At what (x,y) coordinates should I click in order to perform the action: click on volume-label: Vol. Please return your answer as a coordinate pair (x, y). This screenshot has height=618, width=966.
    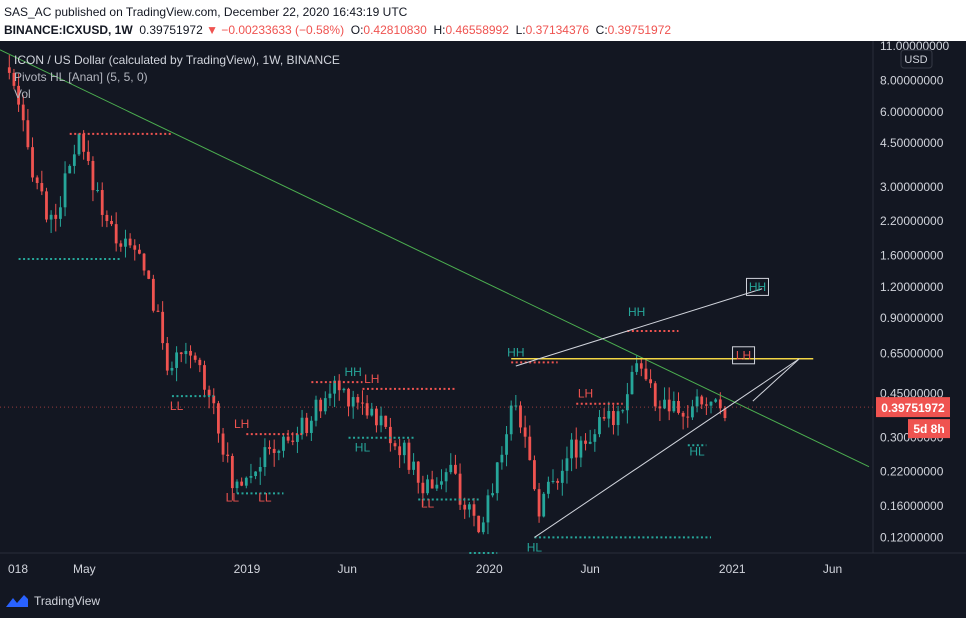
    Looking at the image, I should click on (22, 94).